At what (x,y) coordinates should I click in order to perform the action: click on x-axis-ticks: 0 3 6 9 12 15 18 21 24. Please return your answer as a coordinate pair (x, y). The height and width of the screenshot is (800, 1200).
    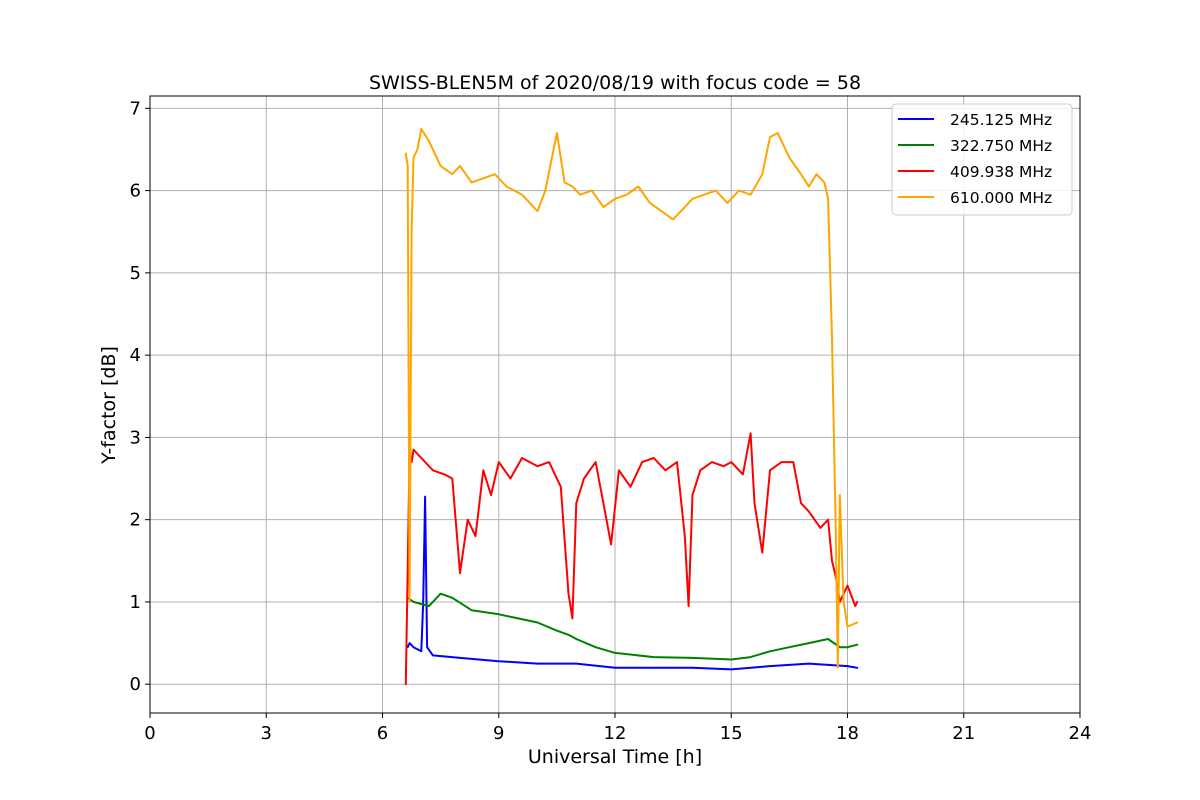
    Looking at the image, I should click on (617, 728).